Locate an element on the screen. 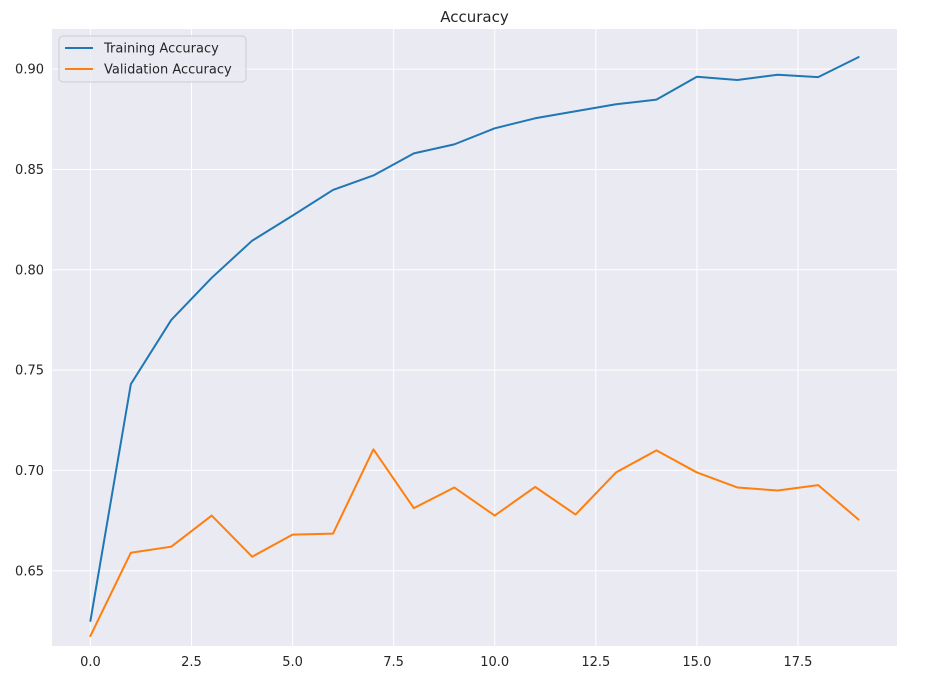 The width and height of the screenshot is (940, 679). legend-label: Training Accuracy is located at coordinates (161, 49).